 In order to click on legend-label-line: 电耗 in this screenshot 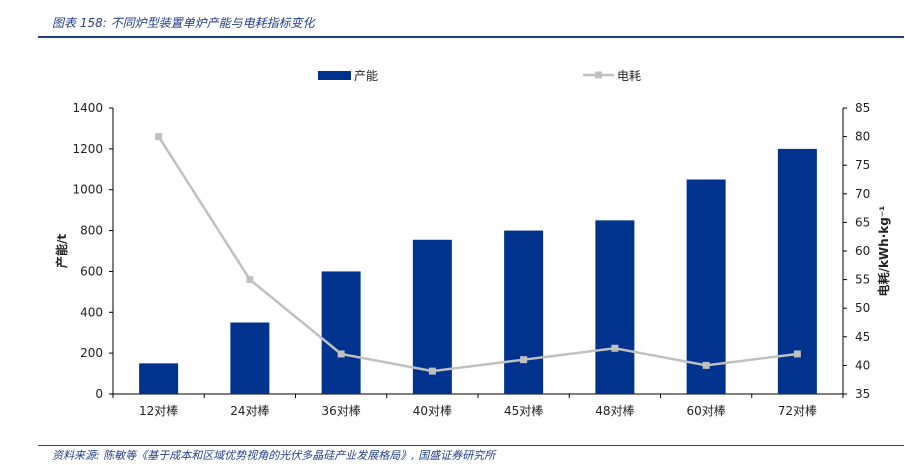, I will do `click(629, 76)`.